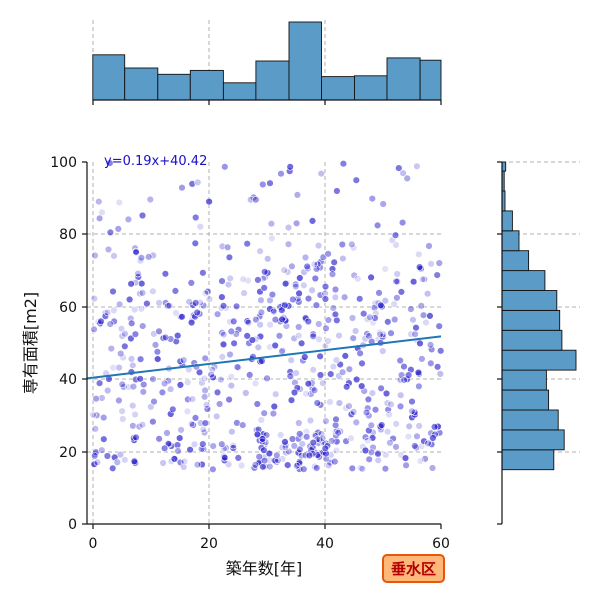  Describe the element at coordinates (209, 544) in the screenshot. I see `xtick-label-20: 20` at that location.